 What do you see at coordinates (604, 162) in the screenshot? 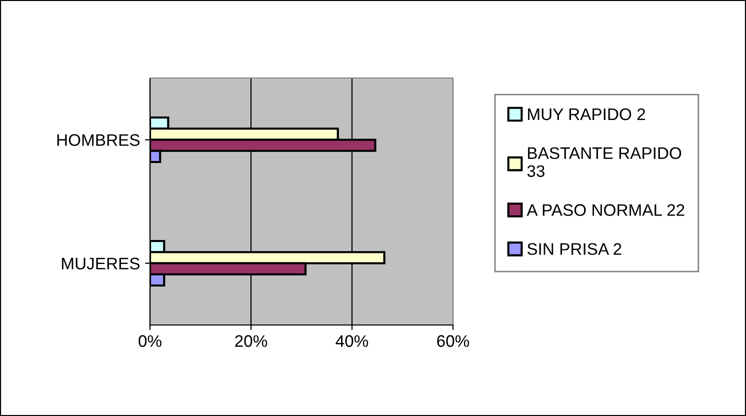
I see `legend-label: BASTANTE RAPIDO 33` at bounding box center [604, 162].